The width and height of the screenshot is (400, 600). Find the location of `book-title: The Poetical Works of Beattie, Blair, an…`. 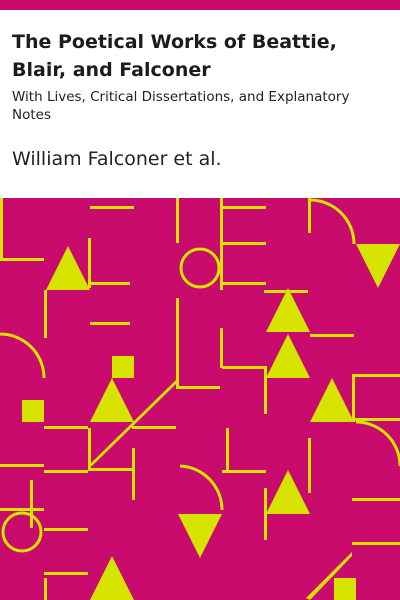

book-title: The Poetical Works of Beattie, Blair, an… is located at coordinates (174, 56).